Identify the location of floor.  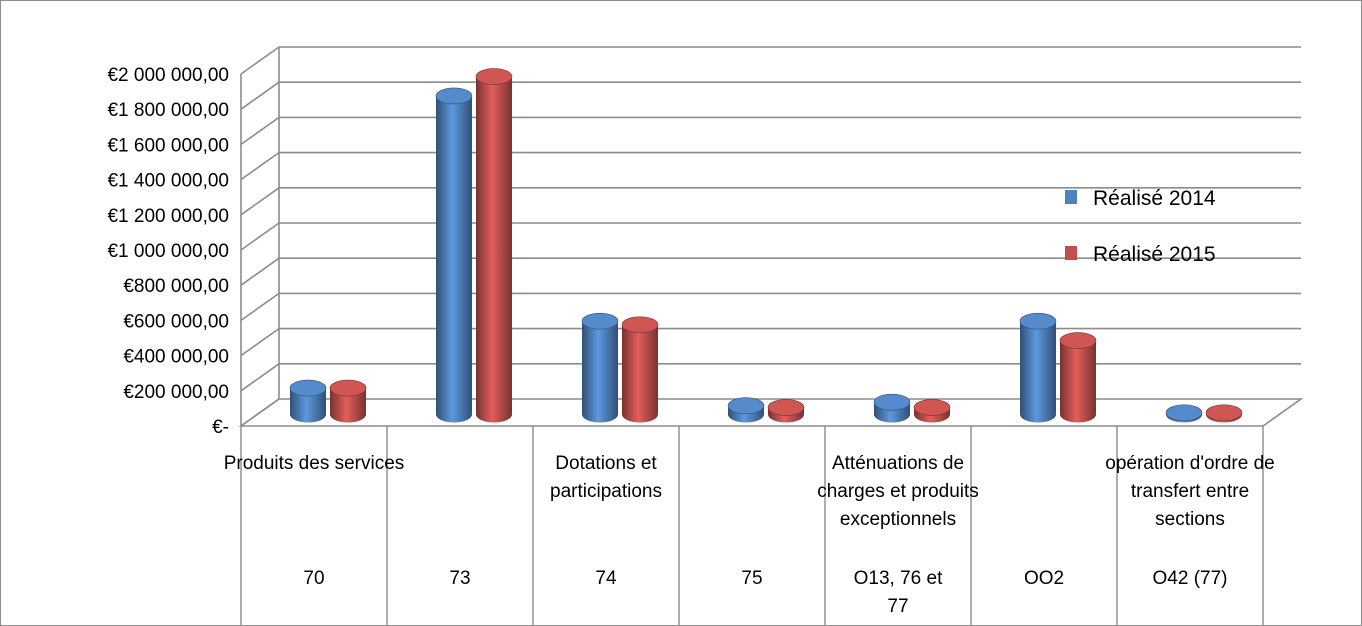
(771, 412).